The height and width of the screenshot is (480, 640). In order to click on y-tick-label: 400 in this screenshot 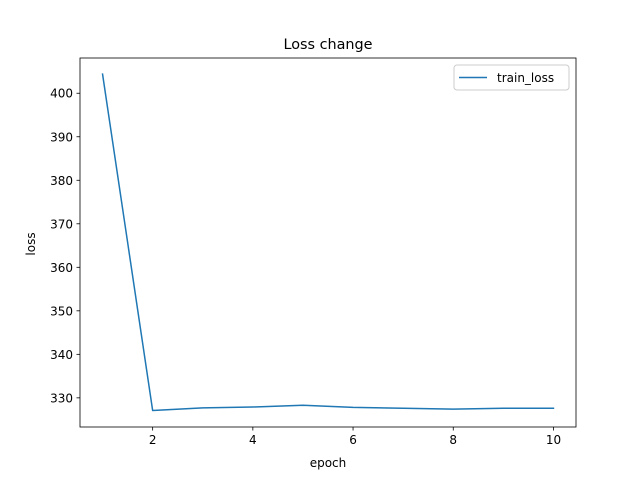, I will do `click(61, 94)`.